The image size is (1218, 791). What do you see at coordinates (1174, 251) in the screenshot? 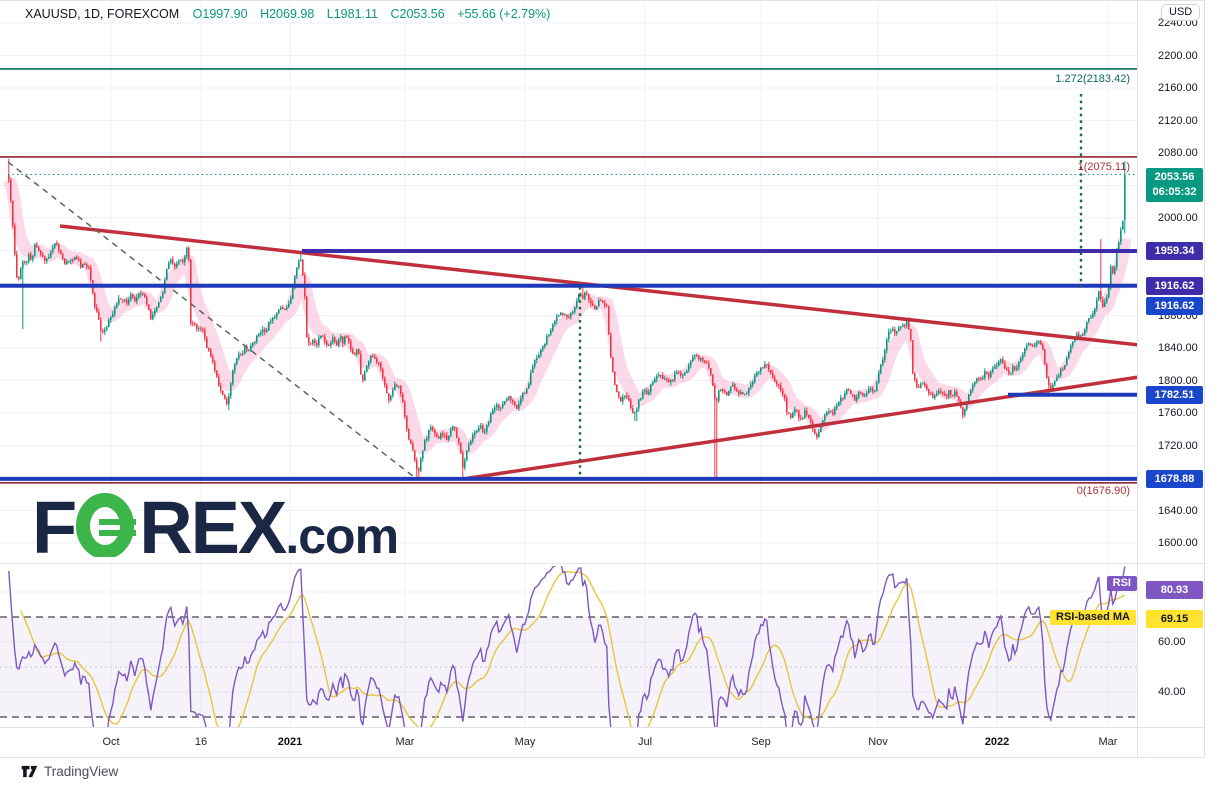
I see `price-axis-badge: 1959.34` at bounding box center [1174, 251].